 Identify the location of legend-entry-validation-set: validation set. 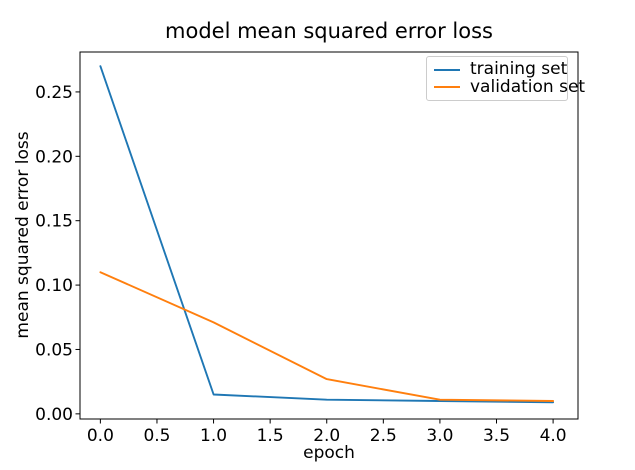
(509, 87).